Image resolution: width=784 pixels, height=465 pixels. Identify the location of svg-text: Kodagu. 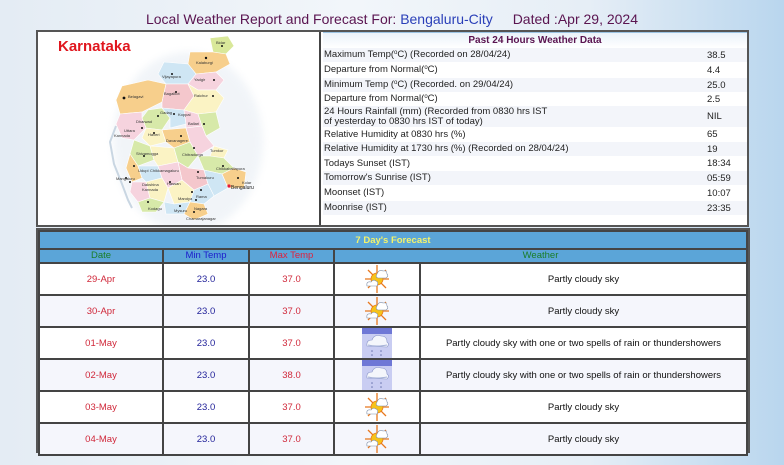
(155, 208).